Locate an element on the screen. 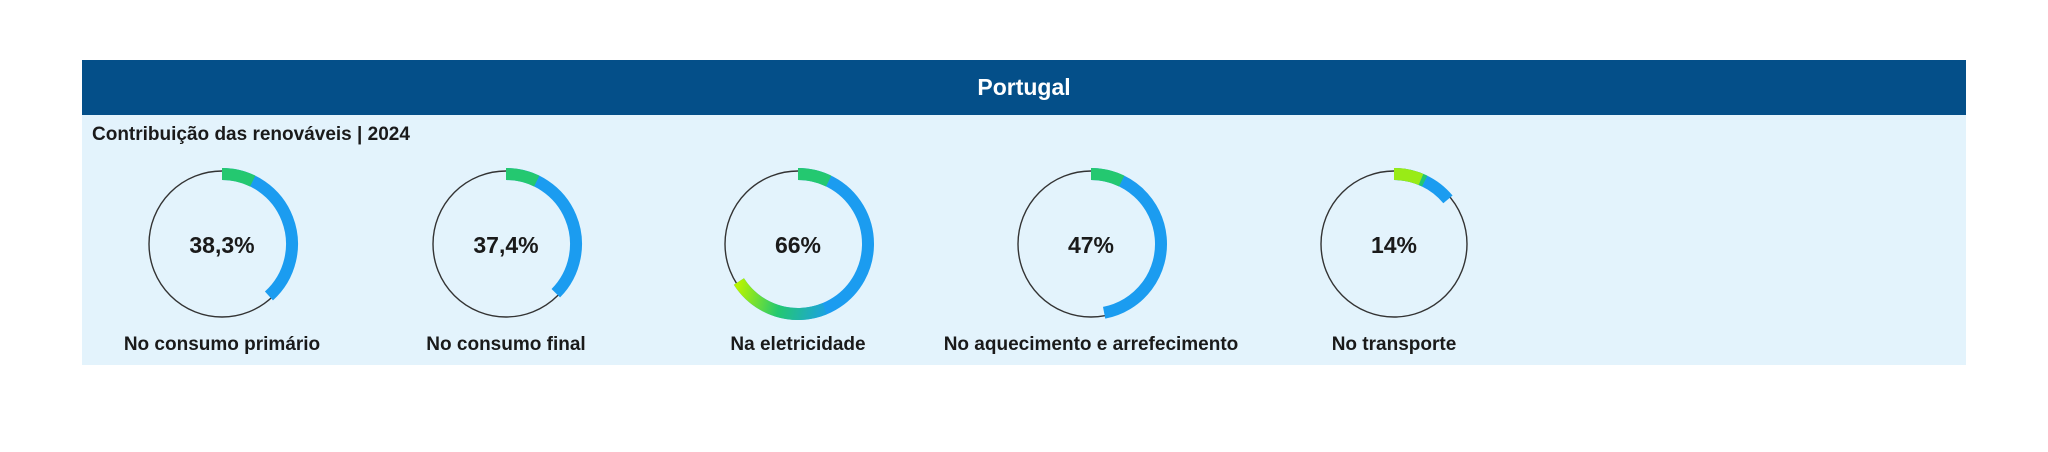  gauge-value-label: 47% is located at coordinates (1091, 245).